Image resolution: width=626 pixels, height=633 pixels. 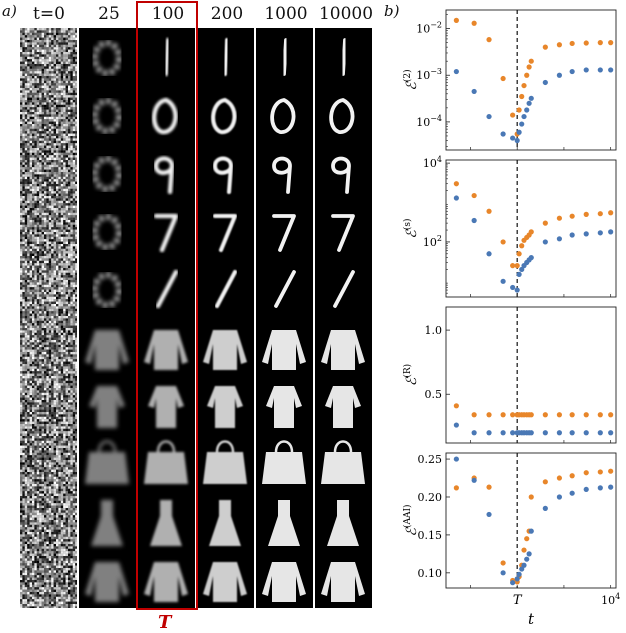 I want to click on subplot-3: 0.250.200.150.10ℰ(AAI), so click(x=509, y=520).